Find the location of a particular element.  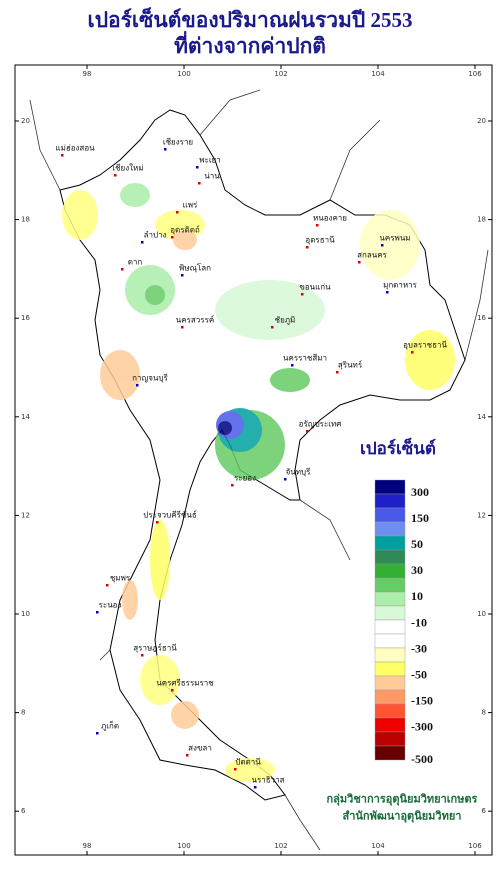

province-label: นราธิวาส is located at coordinates (267, 780).